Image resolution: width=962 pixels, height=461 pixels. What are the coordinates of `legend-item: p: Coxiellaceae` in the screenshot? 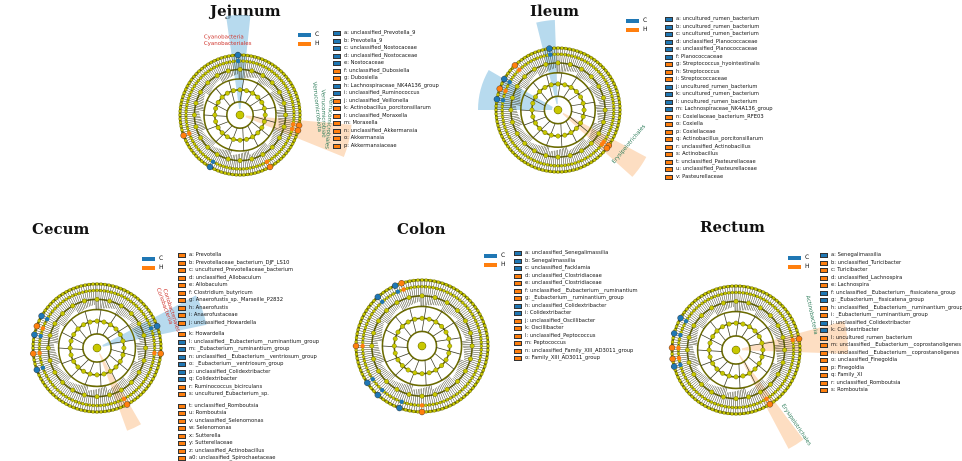 It's located at (719, 133).